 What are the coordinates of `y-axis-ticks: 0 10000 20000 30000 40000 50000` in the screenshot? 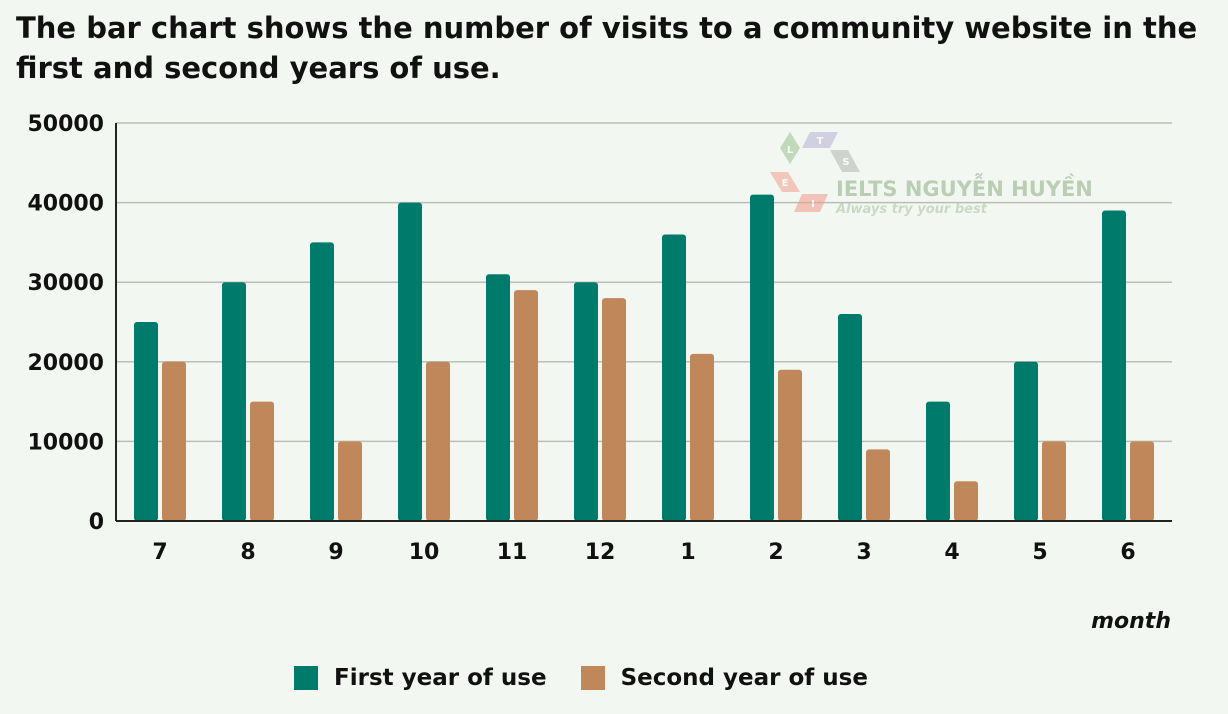 It's located at (65, 323).